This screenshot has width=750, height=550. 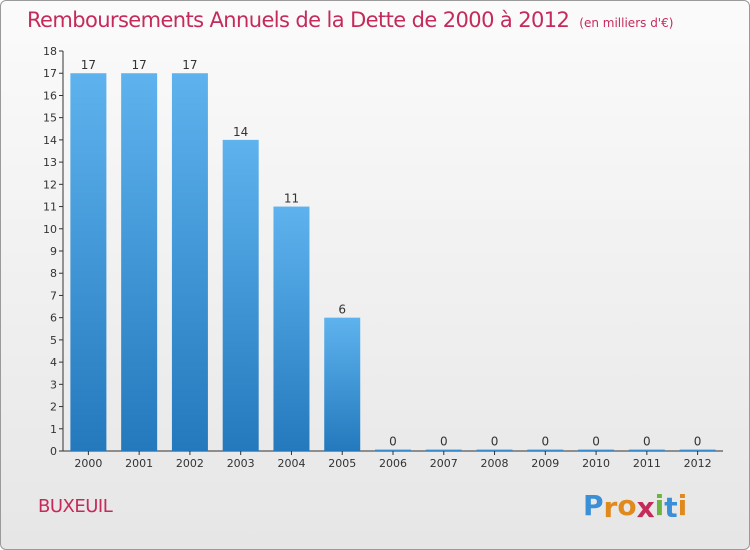 What do you see at coordinates (342, 463) in the screenshot?
I see `x-tick-label: 2005` at bounding box center [342, 463].